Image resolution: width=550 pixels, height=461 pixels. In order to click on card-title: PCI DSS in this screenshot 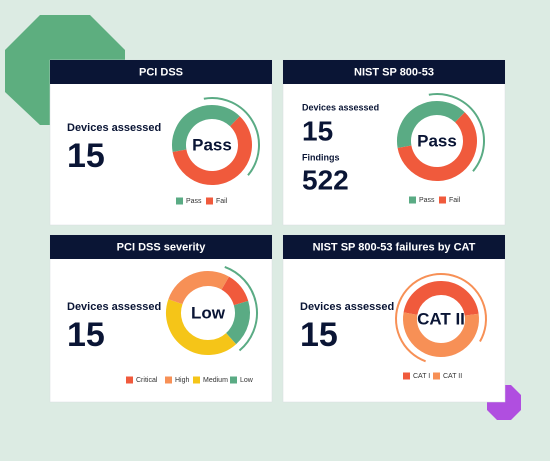, I will do `click(161, 72)`.